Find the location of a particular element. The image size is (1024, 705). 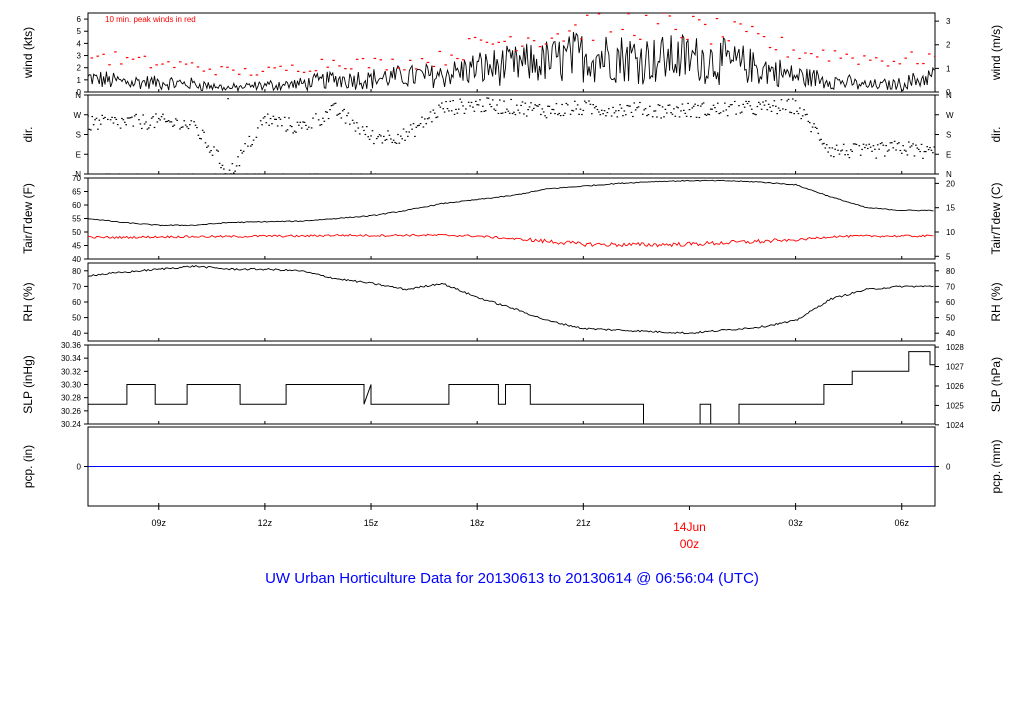

dir-ytick-label-right: N is located at coordinates (949, 95).